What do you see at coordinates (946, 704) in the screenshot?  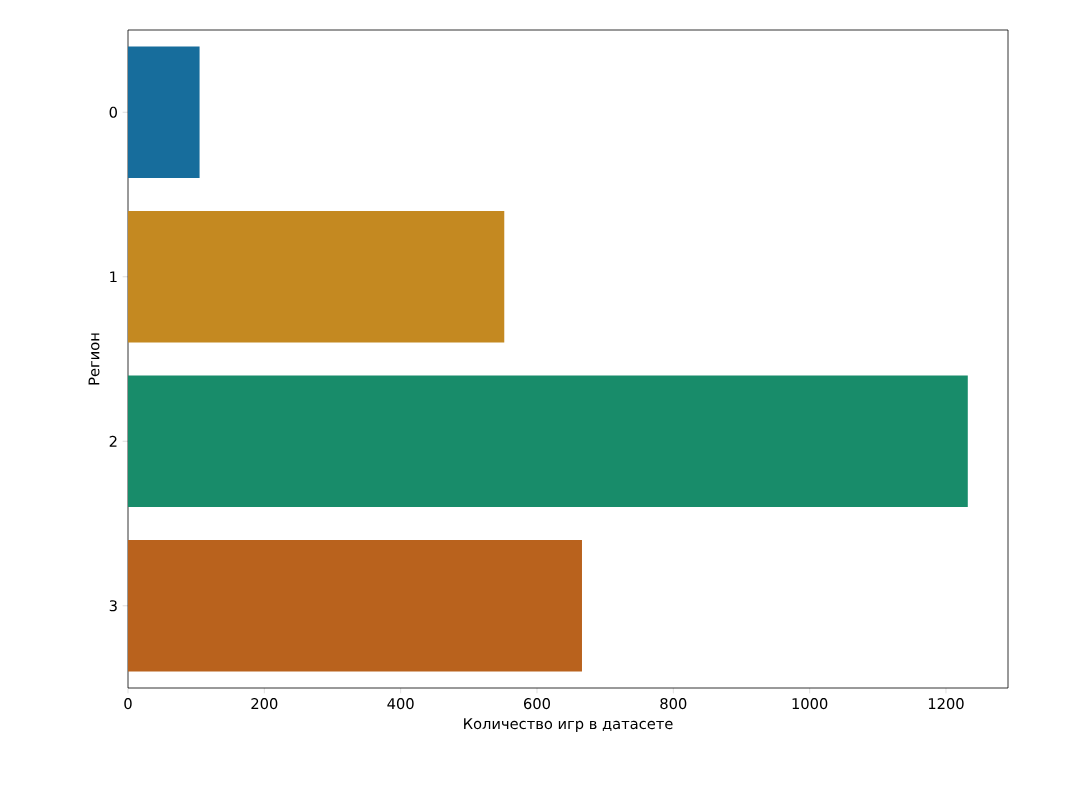 I see `x-tick-label: 1200` at bounding box center [946, 704].